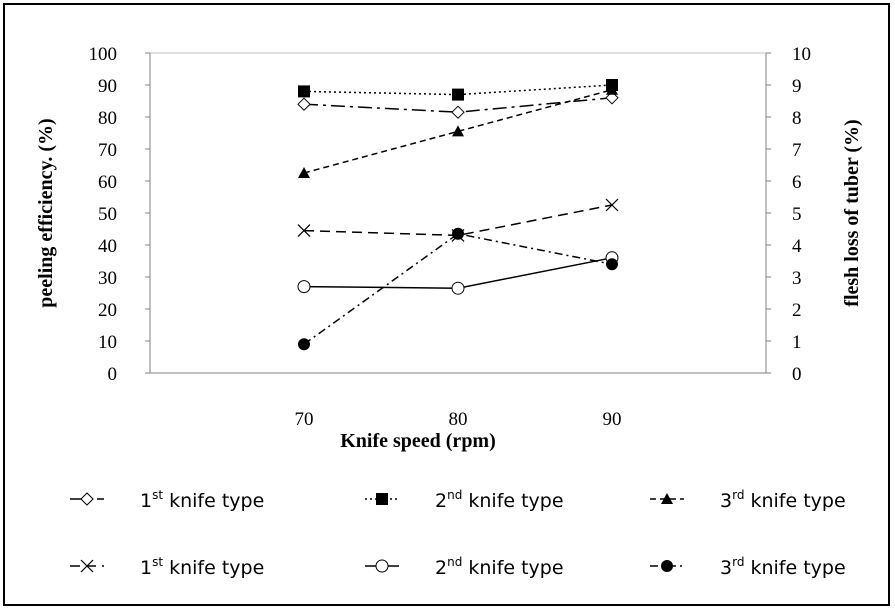 This screenshot has height=611, width=895. I want to click on y-right-tick-label: 6, so click(797, 182).